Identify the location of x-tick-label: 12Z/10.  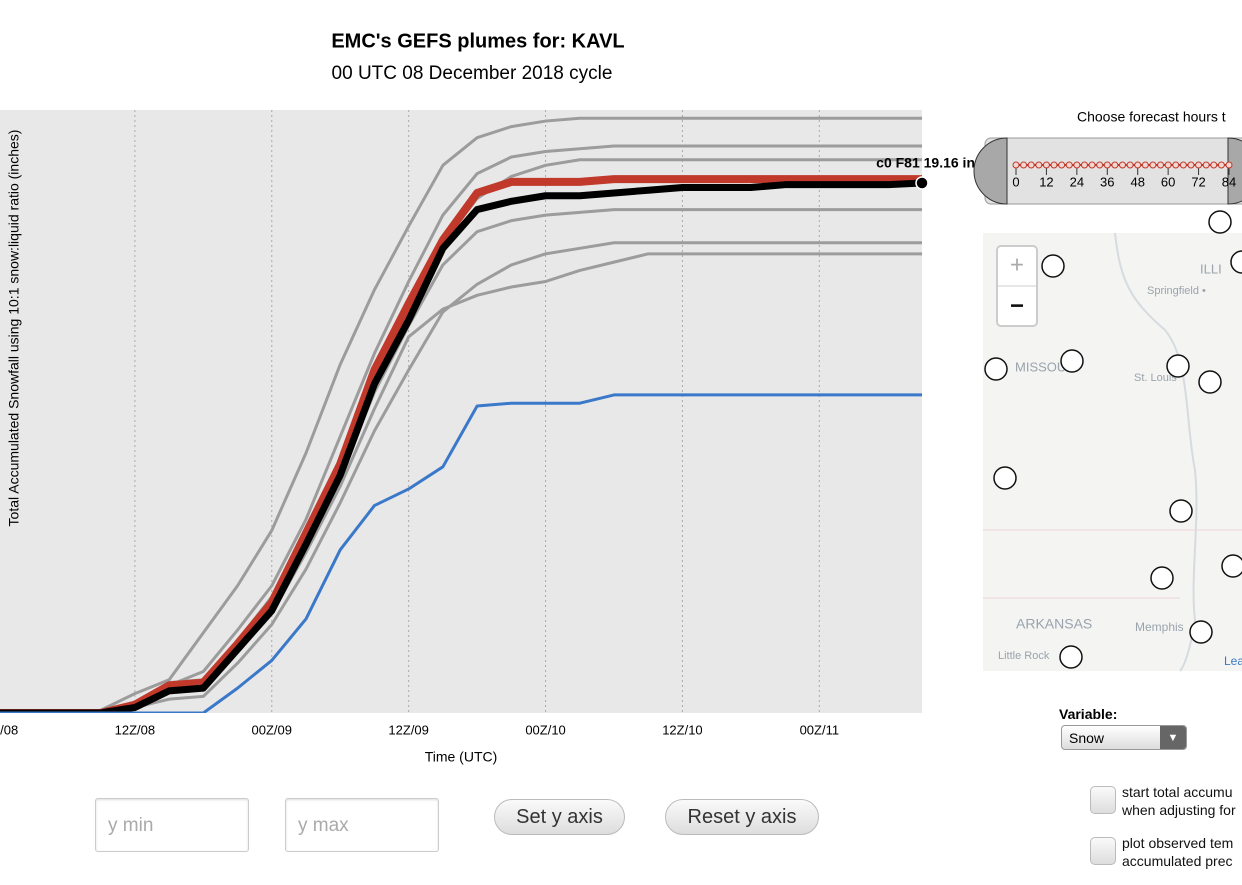
(682, 729).